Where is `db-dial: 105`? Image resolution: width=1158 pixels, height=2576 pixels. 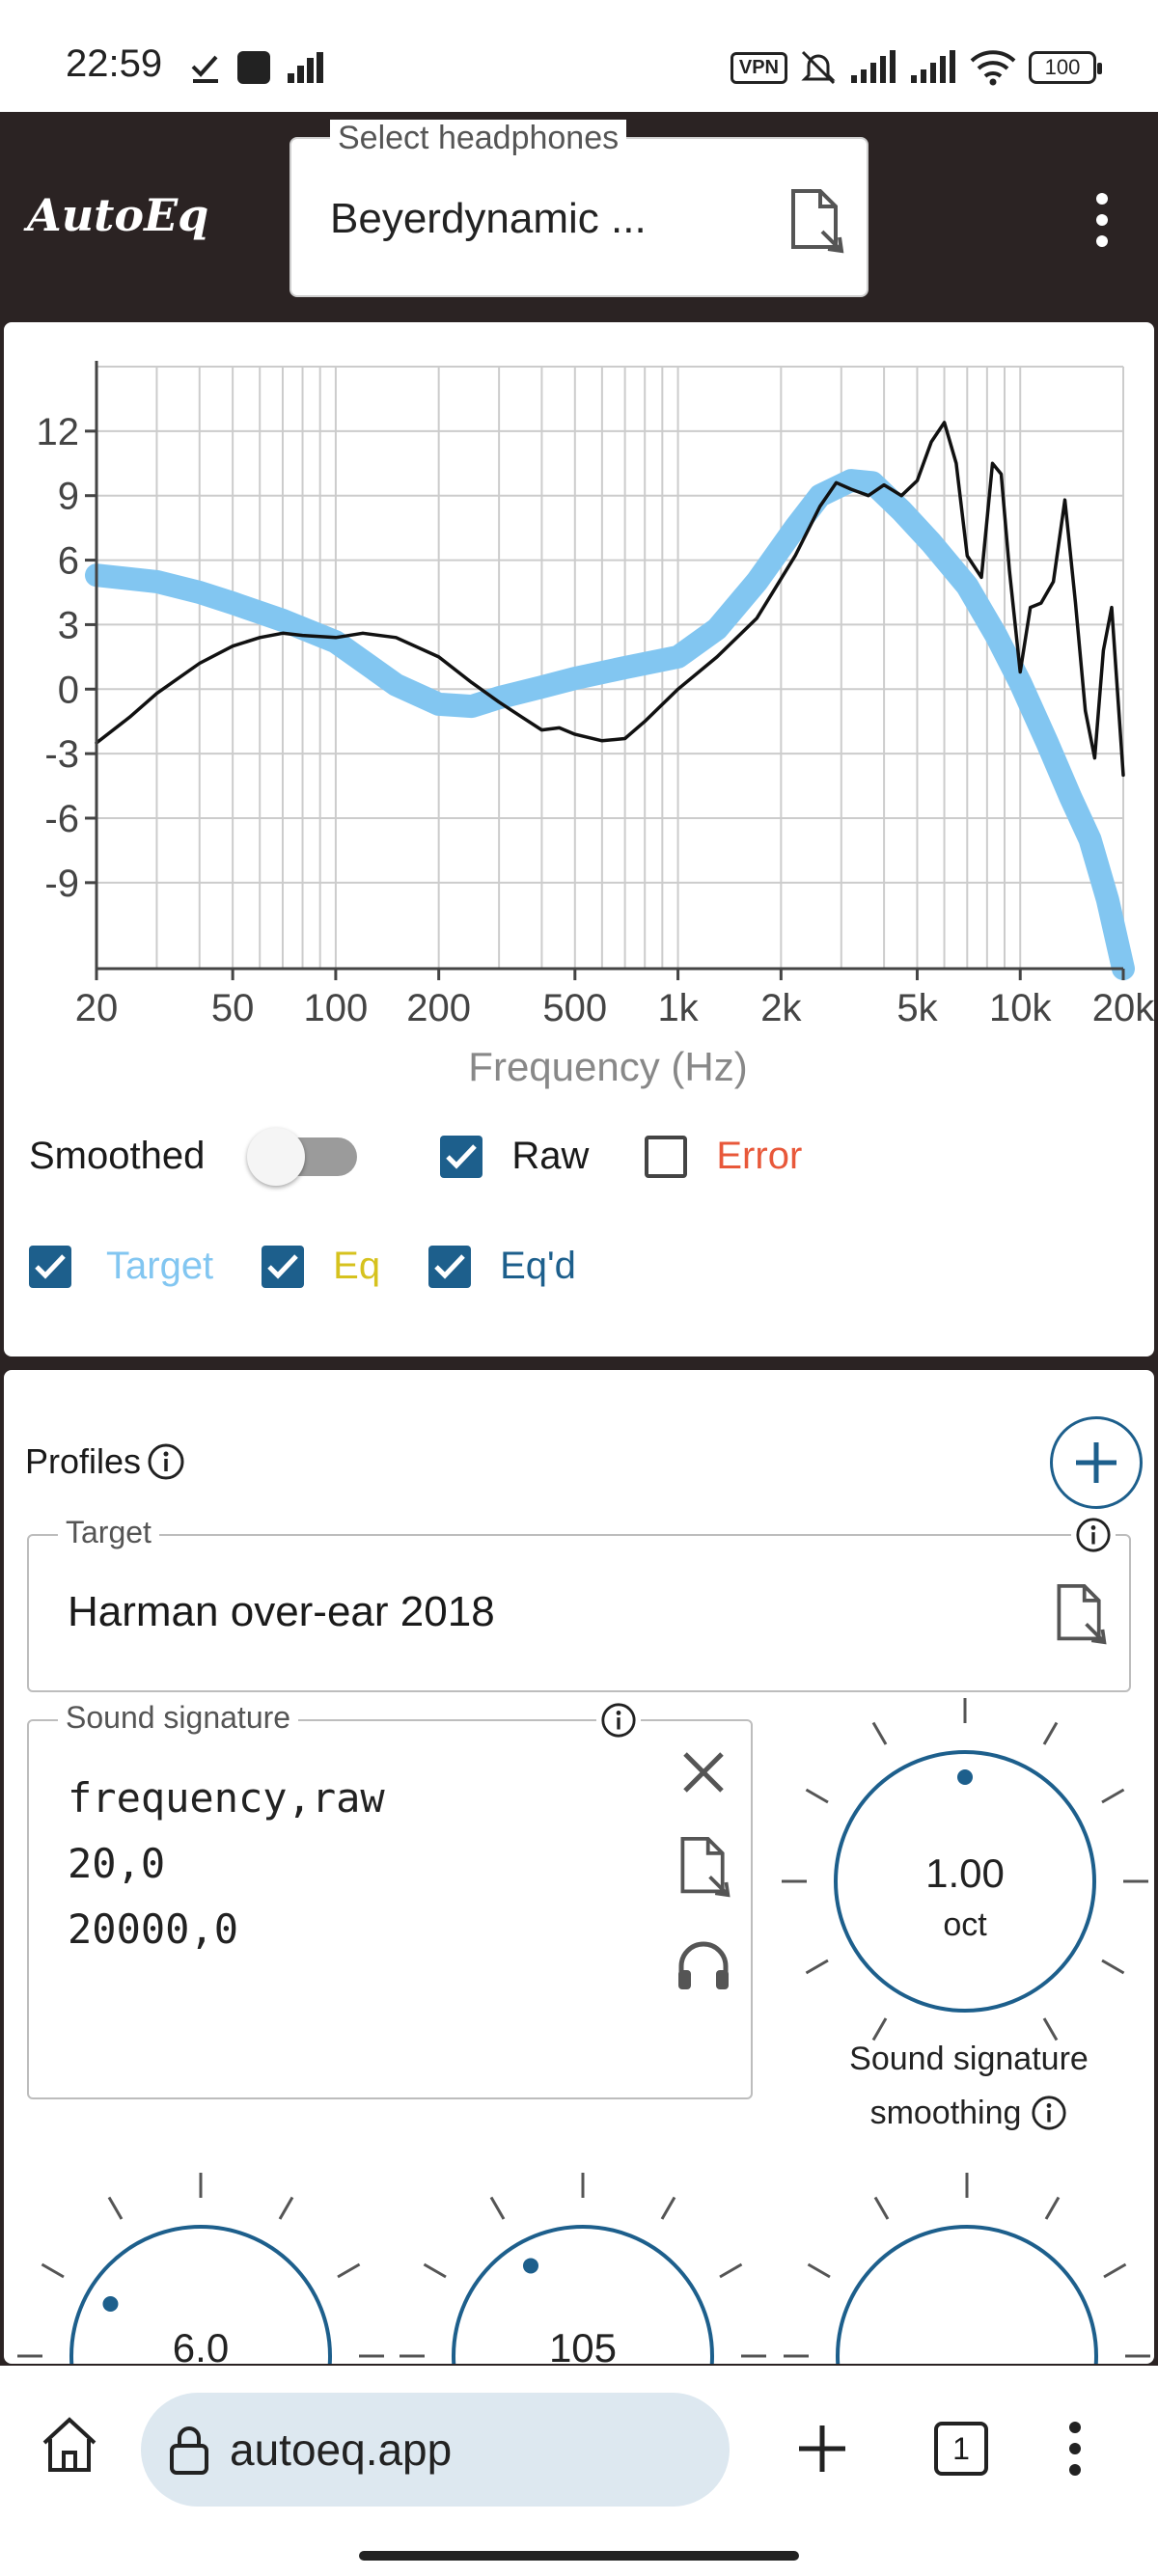 db-dial: 105 is located at coordinates (583, 2269).